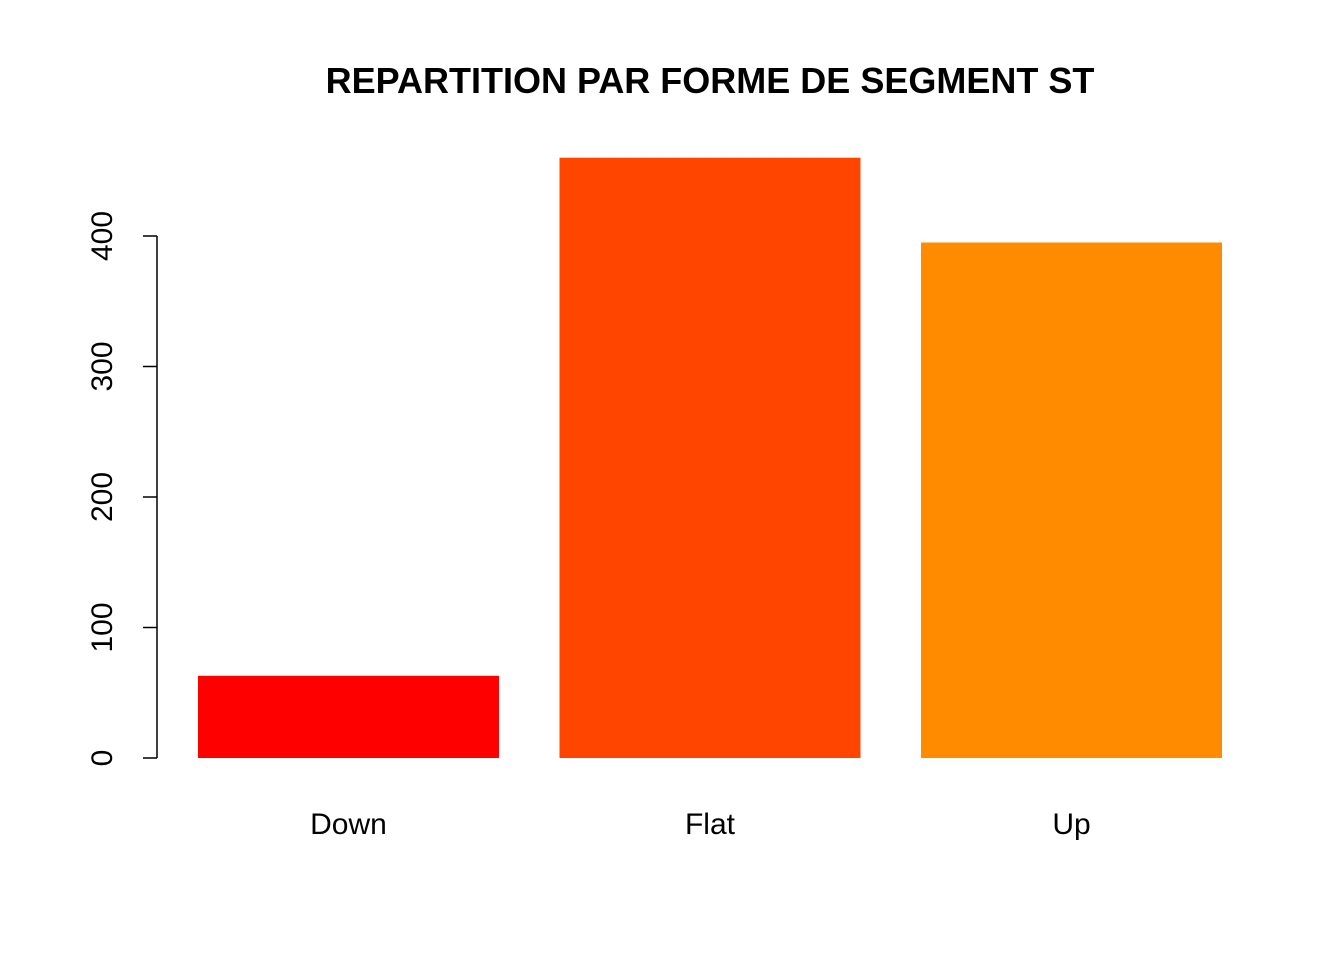 This screenshot has height=960, width=1344. Describe the element at coordinates (1071, 500) in the screenshot. I see `bar-up` at that location.